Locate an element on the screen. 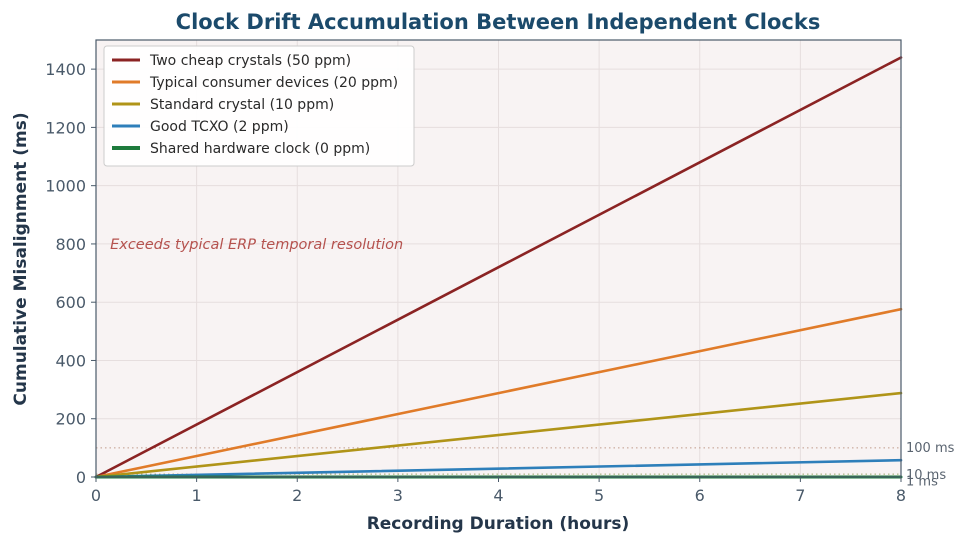 The height and width of the screenshot is (545, 969). y-tick-label: 0 is located at coordinates (81, 477).